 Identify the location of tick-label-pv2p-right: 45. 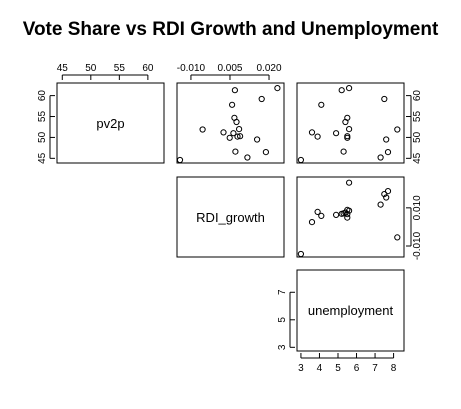
(417, 158).